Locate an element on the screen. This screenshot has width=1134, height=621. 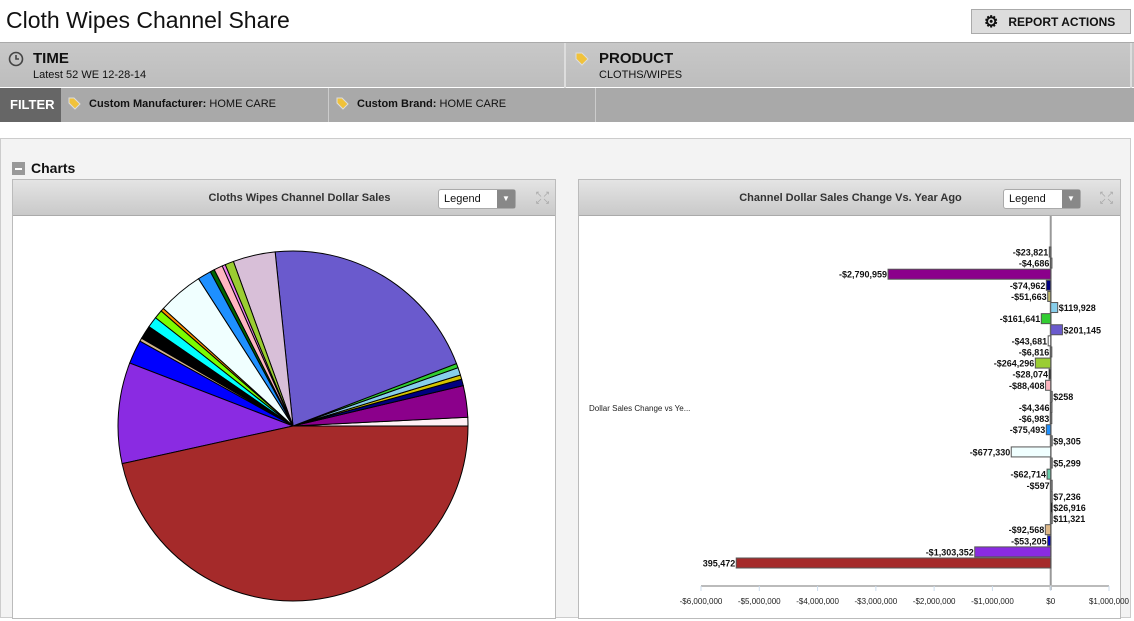
x-tick-label: -$5,000,000 is located at coordinates (759, 601).